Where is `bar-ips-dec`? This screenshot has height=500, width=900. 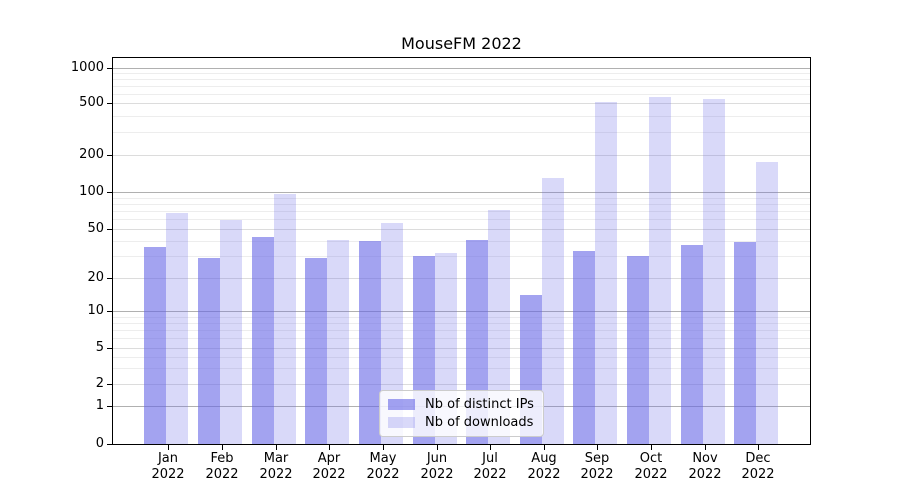
bar-ips-dec is located at coordinates (745, 343).